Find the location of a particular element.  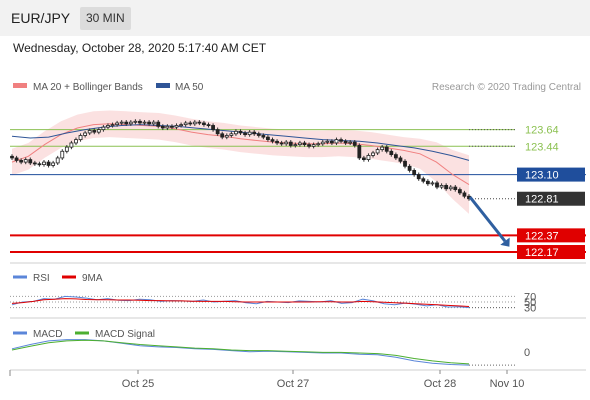

level-label-pivot: 123.10 is located at coordinates (542, 176).